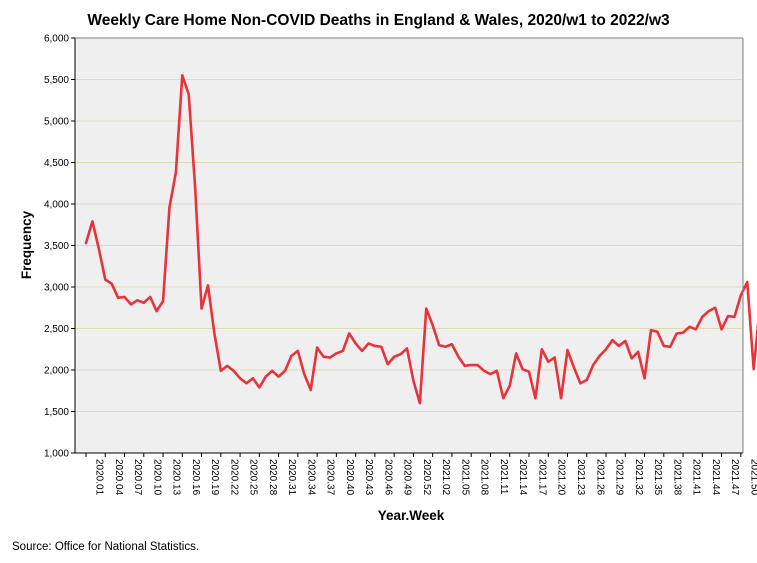 The image size is (757, 563). What do you see at coordinates (291, 477) in the screenshot?
I see `x-tick-label: 2020.31` at bounding box center [291, 477].